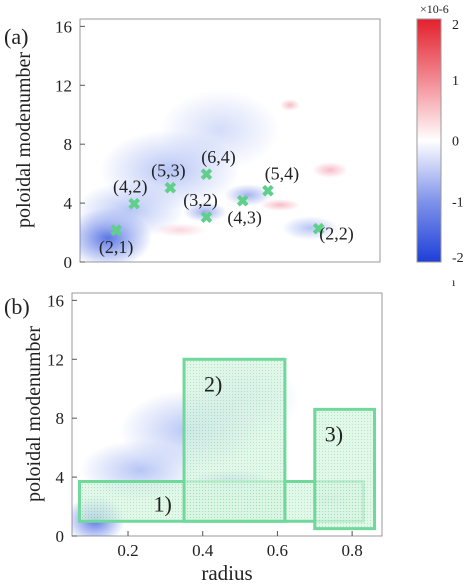 The image size is (474, 588). What do you see at coordinates (455, 81) in the screenshot?
I see `colorbar-tick-label: 1` at bounding box center [455, 81].